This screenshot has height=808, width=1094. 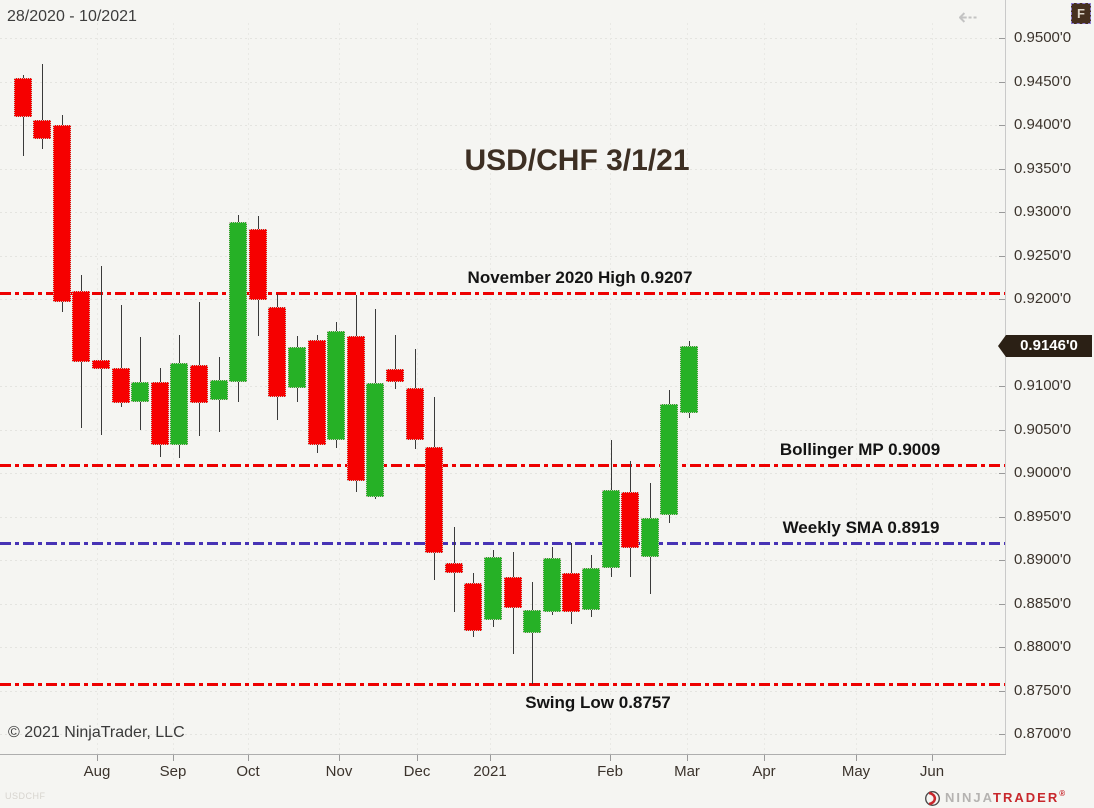 I want to click on price-axis-label: 0.8950'0, so click(x=1043, y=516).